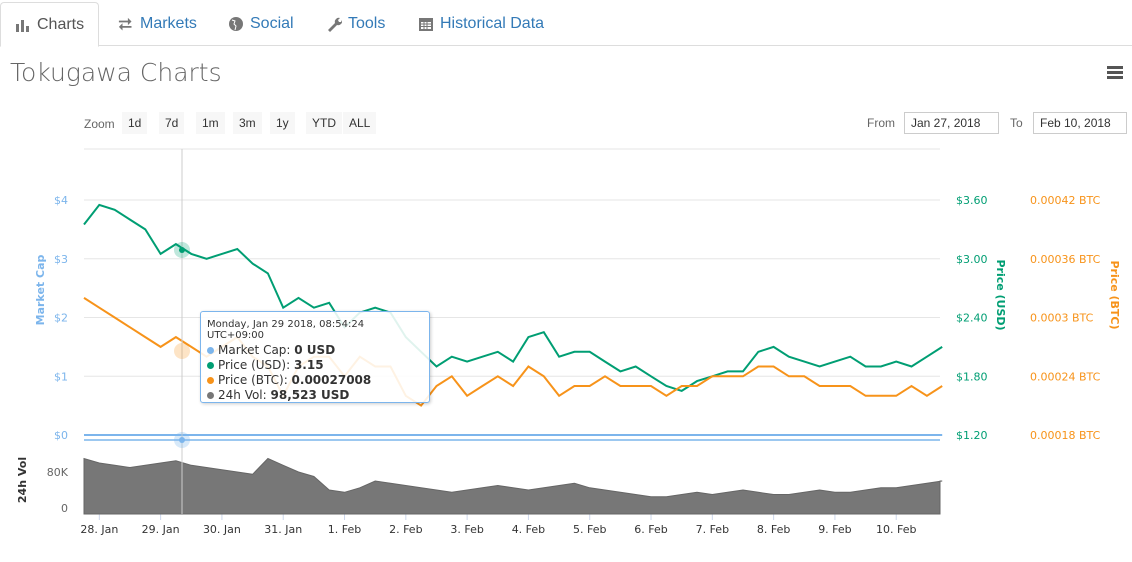 This screenshot has height=562, width=1132. Describe the element at coordinates (1062, 318) in the screenshot. I see `btc-tick-label: 0.0003 BTC` at that location.